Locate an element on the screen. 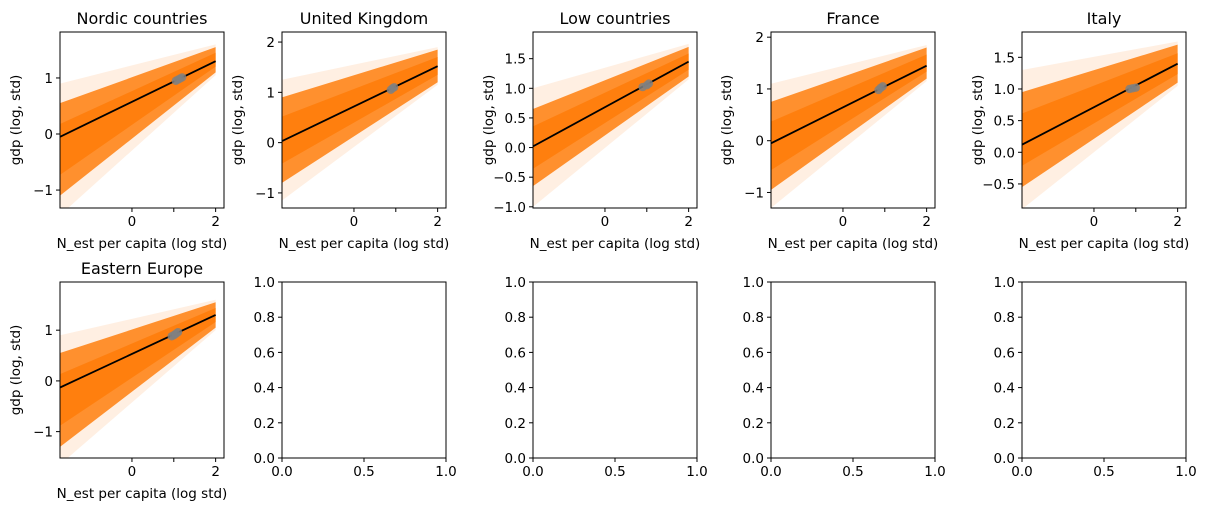 Image resolution: width=1207 pixels, height=511 pixels. subplot-7: 0.0 0.5 1.0 0.0 0.2 0.4 0.6 0.8 1.0 is located at coordinates (355, 377).